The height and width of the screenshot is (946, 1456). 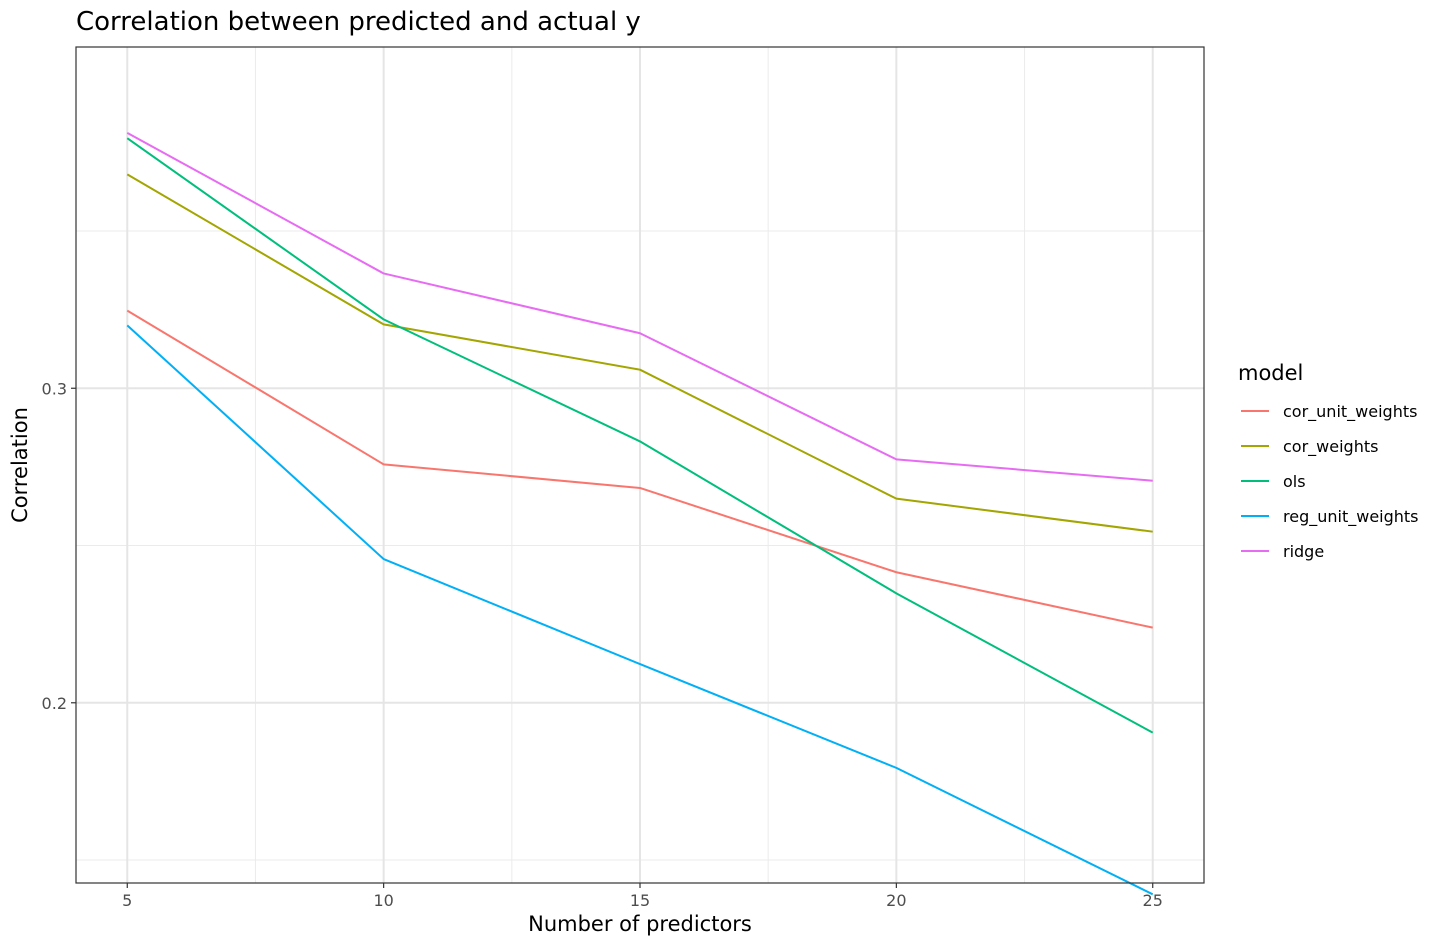 I want to click on x-tick-label: 10, so click(x=383, y=900).